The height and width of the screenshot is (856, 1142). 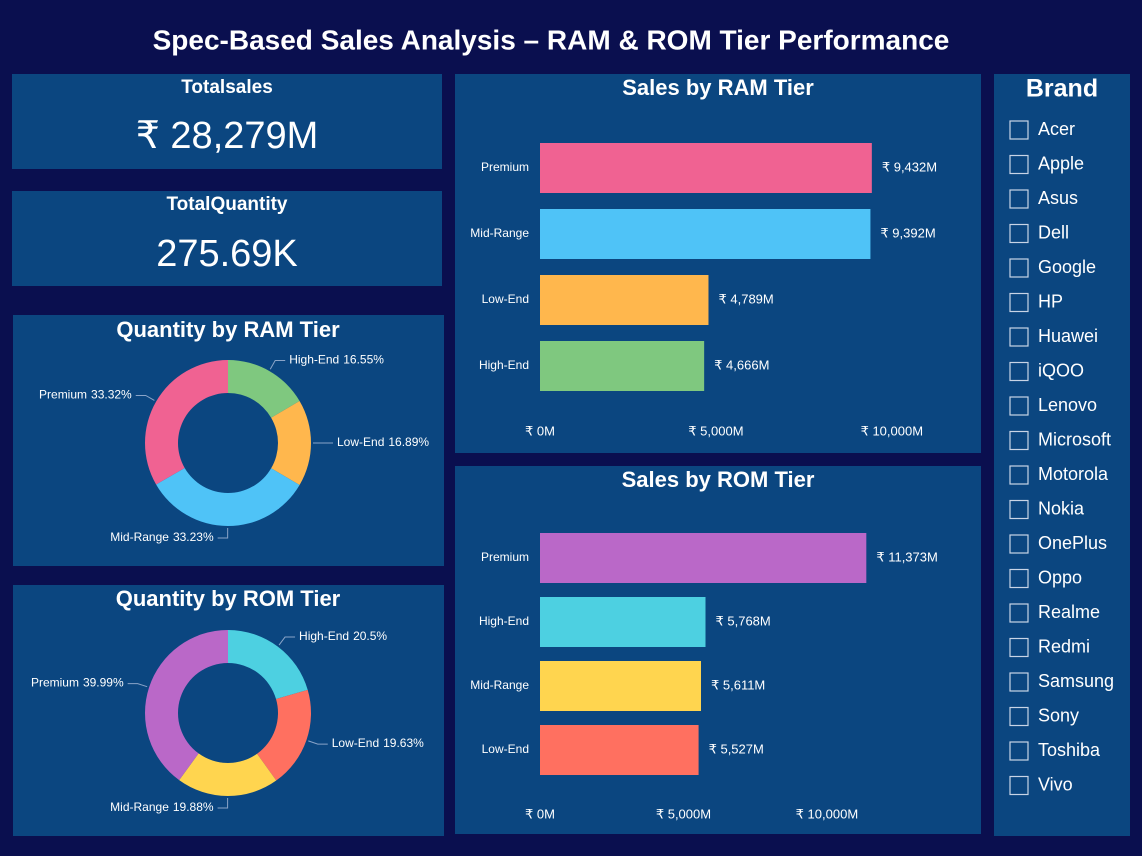 I want to click on value-label: ₹ 4,666M, so click(x=741, y=364).